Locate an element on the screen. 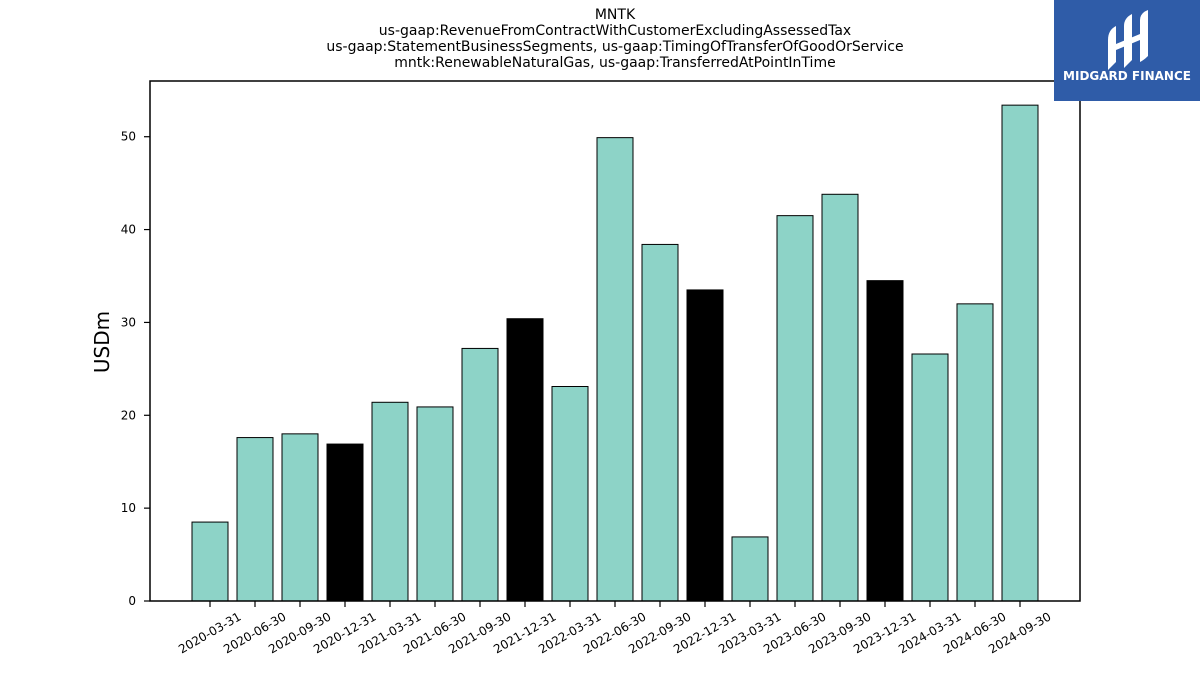  chart-title-line: MNTK is located at coordinates (615, 15).